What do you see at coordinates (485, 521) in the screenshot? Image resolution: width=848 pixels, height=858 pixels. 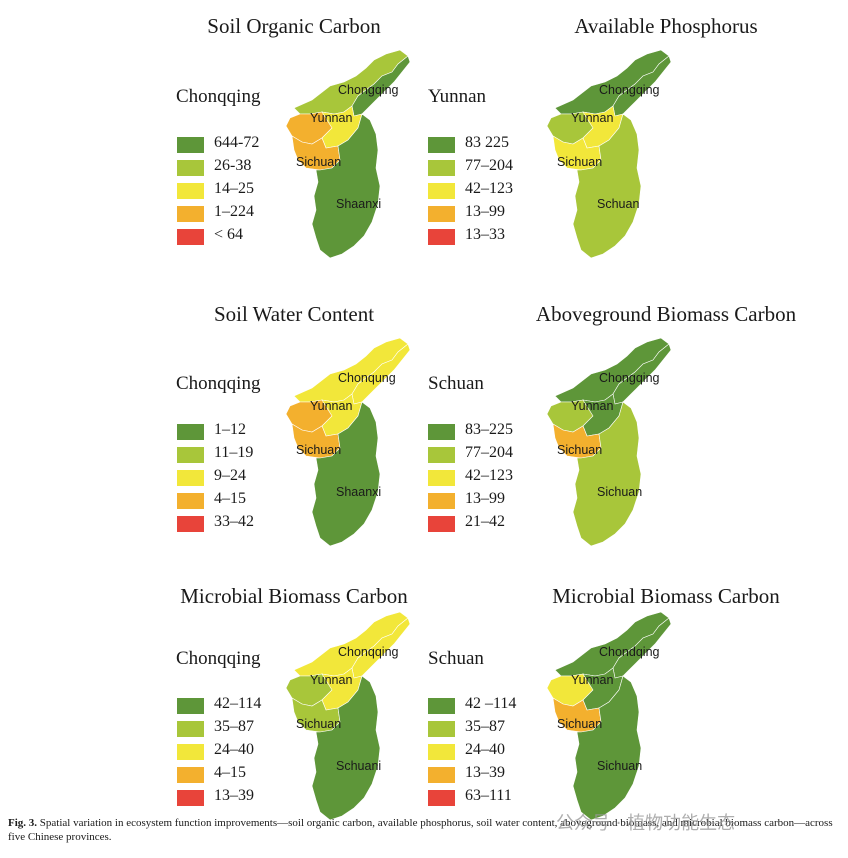 I see `legend-label: 21–42` at bounding box center [485, 521].